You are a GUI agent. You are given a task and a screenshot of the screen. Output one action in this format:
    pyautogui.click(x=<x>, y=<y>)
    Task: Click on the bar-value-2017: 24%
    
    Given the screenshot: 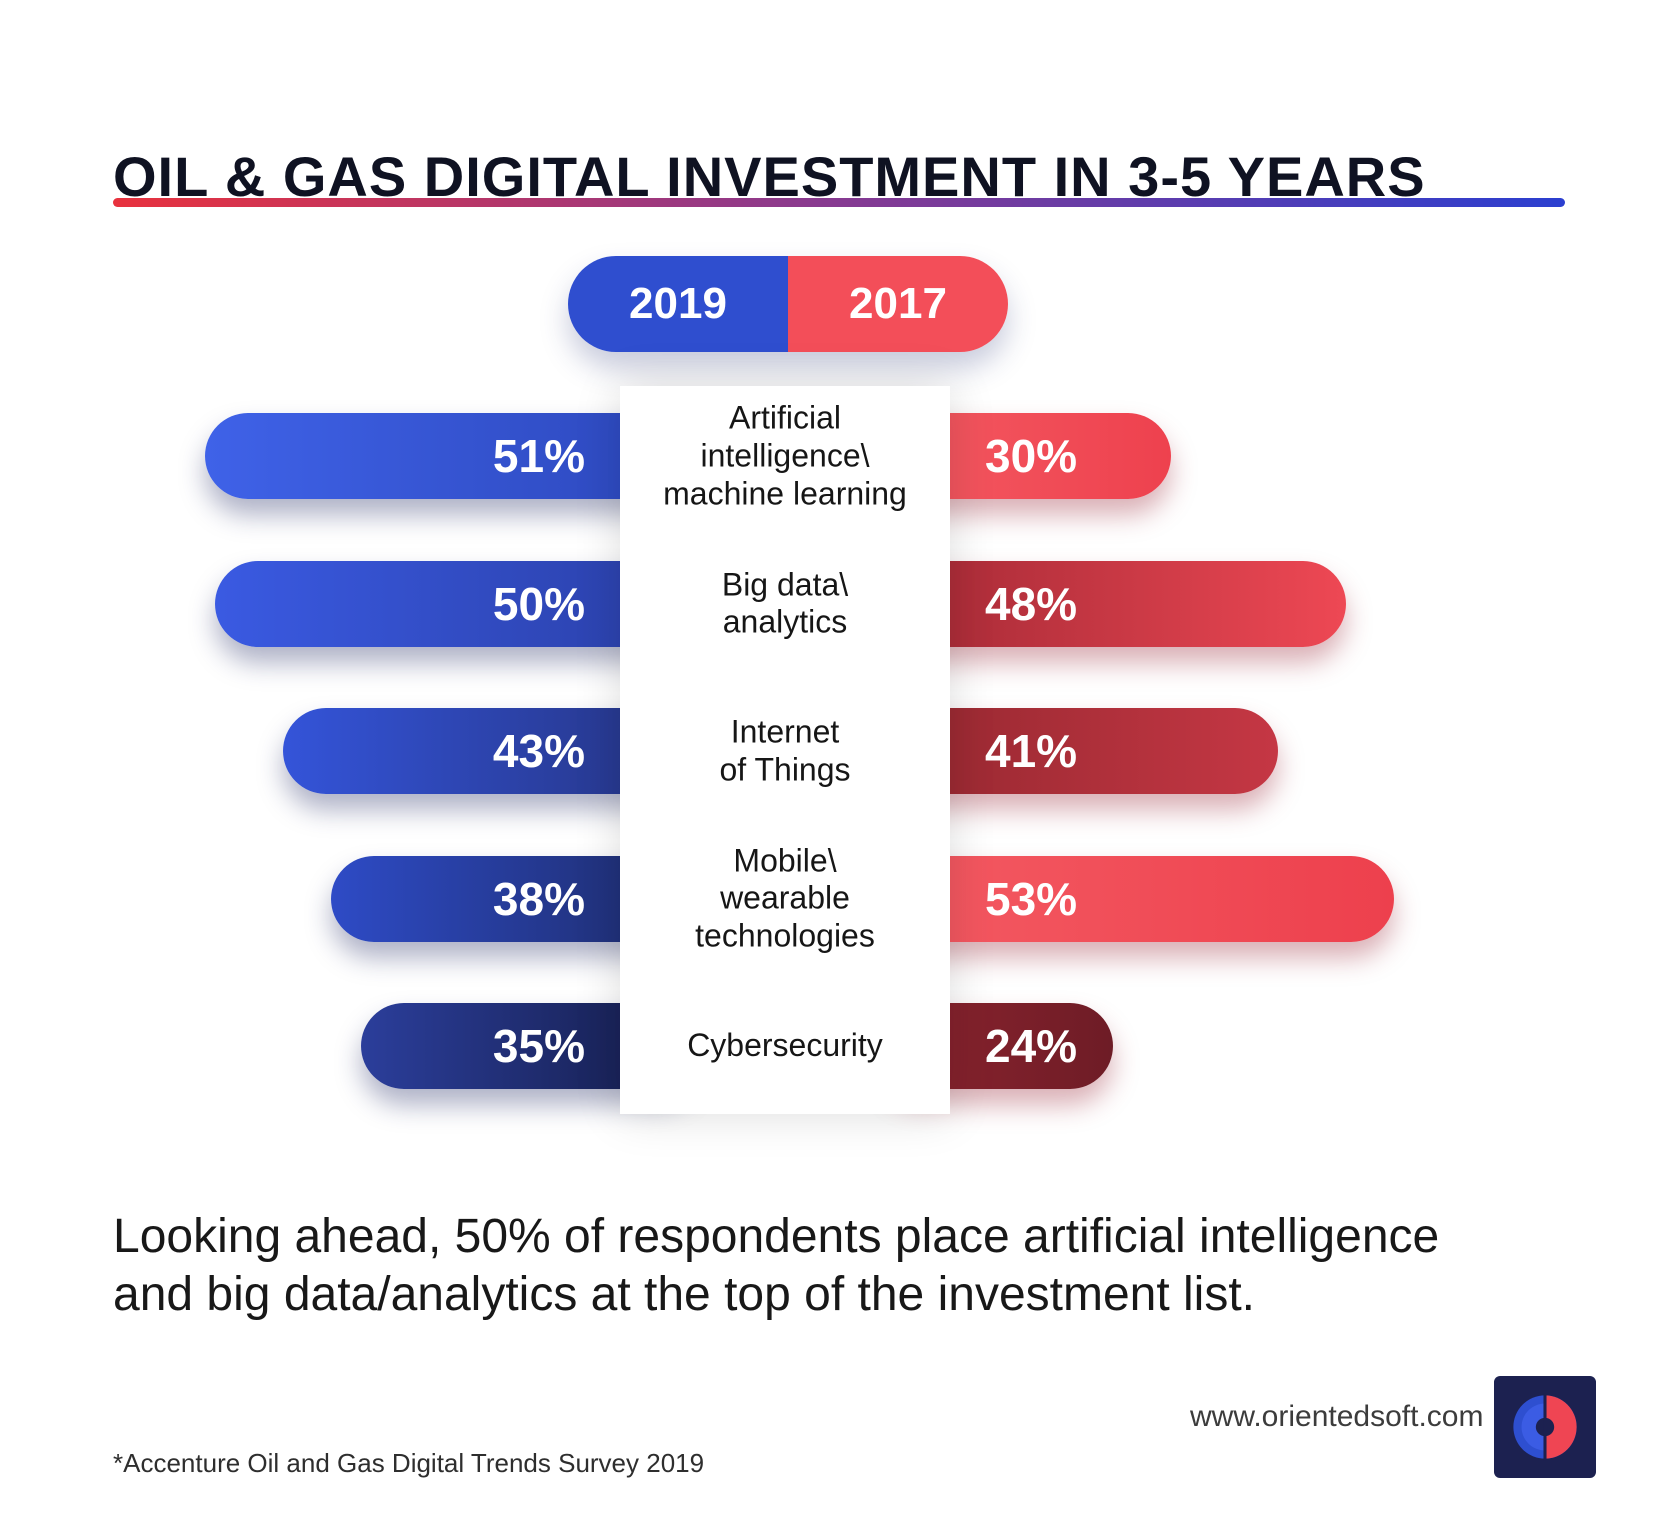 What is the action you would take?
    pyautogui.click(x=1031, y=1046)
    